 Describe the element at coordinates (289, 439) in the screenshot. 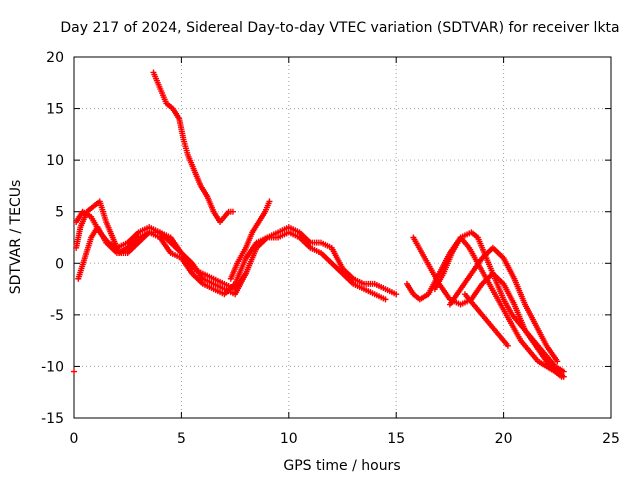

I see `x-tick-label: 10` at that location.